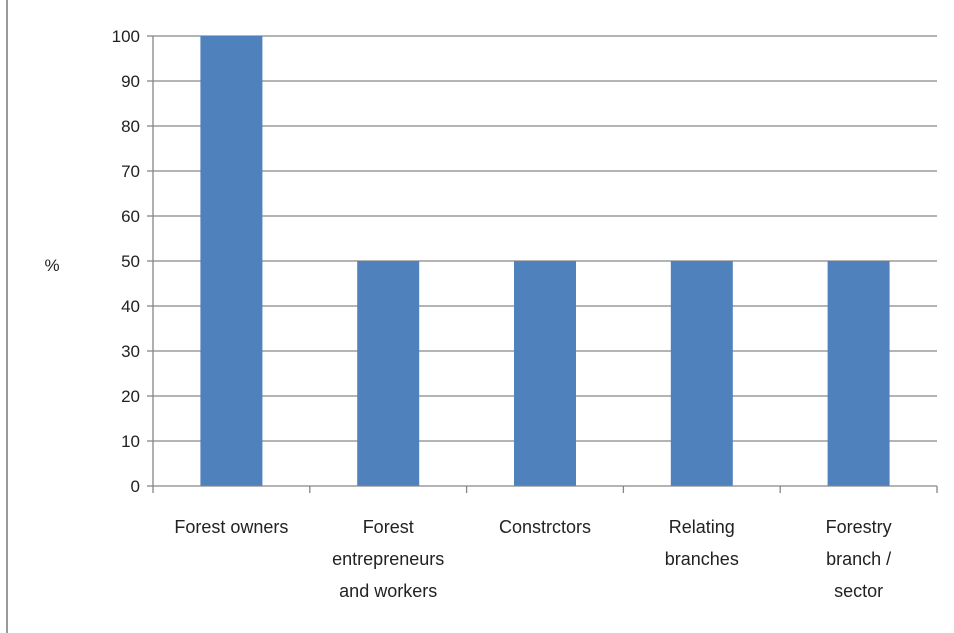  I want to click on y-axis-label: %, so click(51, 265).